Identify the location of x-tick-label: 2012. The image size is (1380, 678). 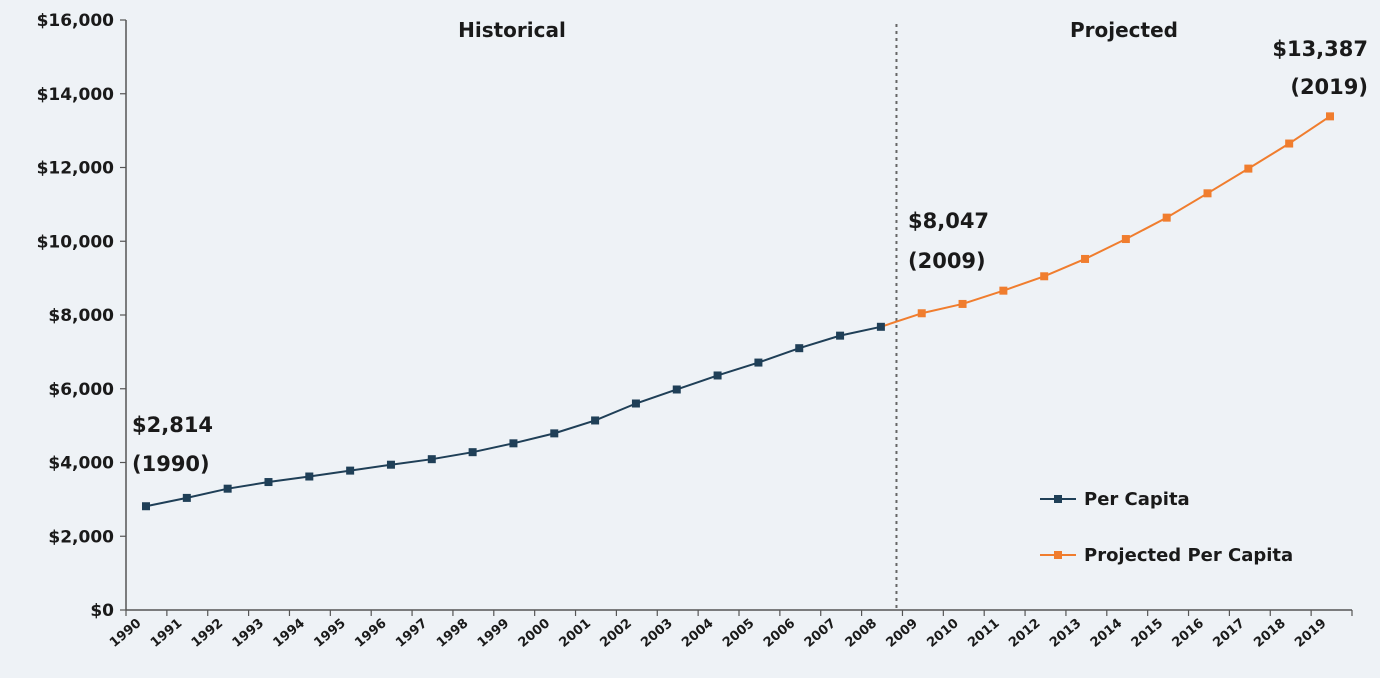
(1024, 633).